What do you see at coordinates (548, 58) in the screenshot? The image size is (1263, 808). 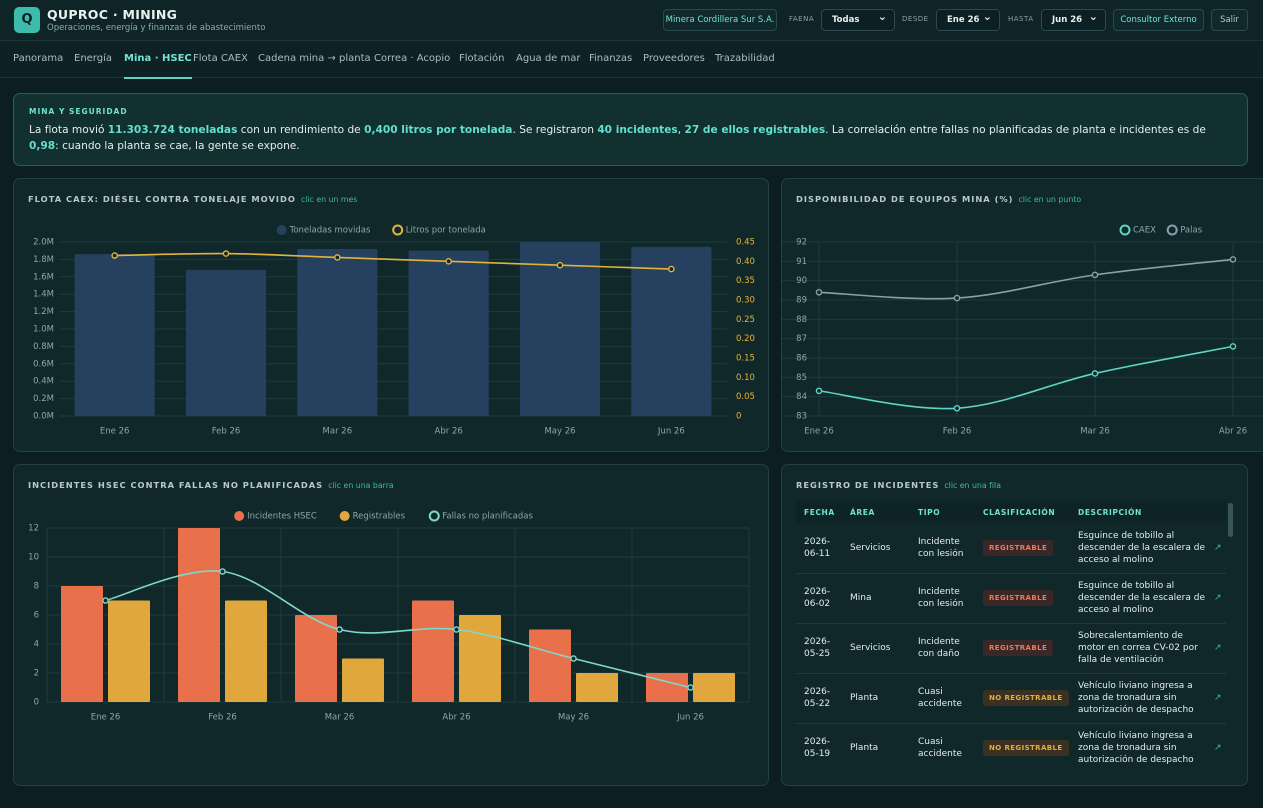 I see `nav-tab: Agua de mar` at bounding box center [548, 58].